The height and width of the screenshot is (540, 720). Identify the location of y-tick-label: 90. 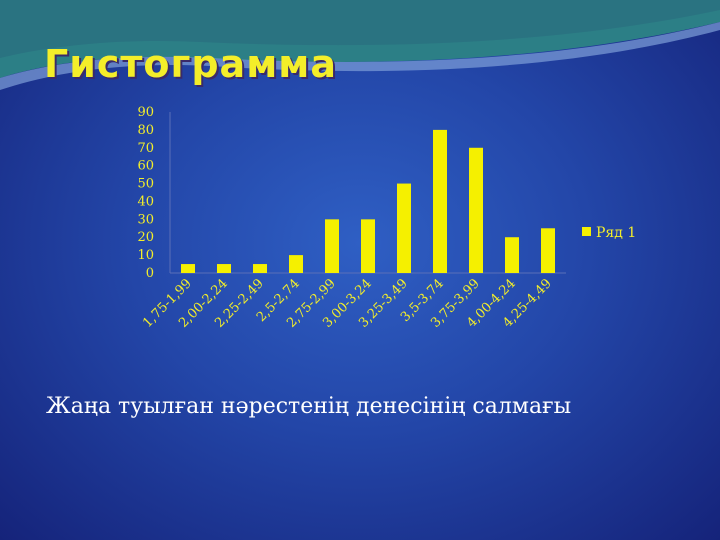
(145, 112).